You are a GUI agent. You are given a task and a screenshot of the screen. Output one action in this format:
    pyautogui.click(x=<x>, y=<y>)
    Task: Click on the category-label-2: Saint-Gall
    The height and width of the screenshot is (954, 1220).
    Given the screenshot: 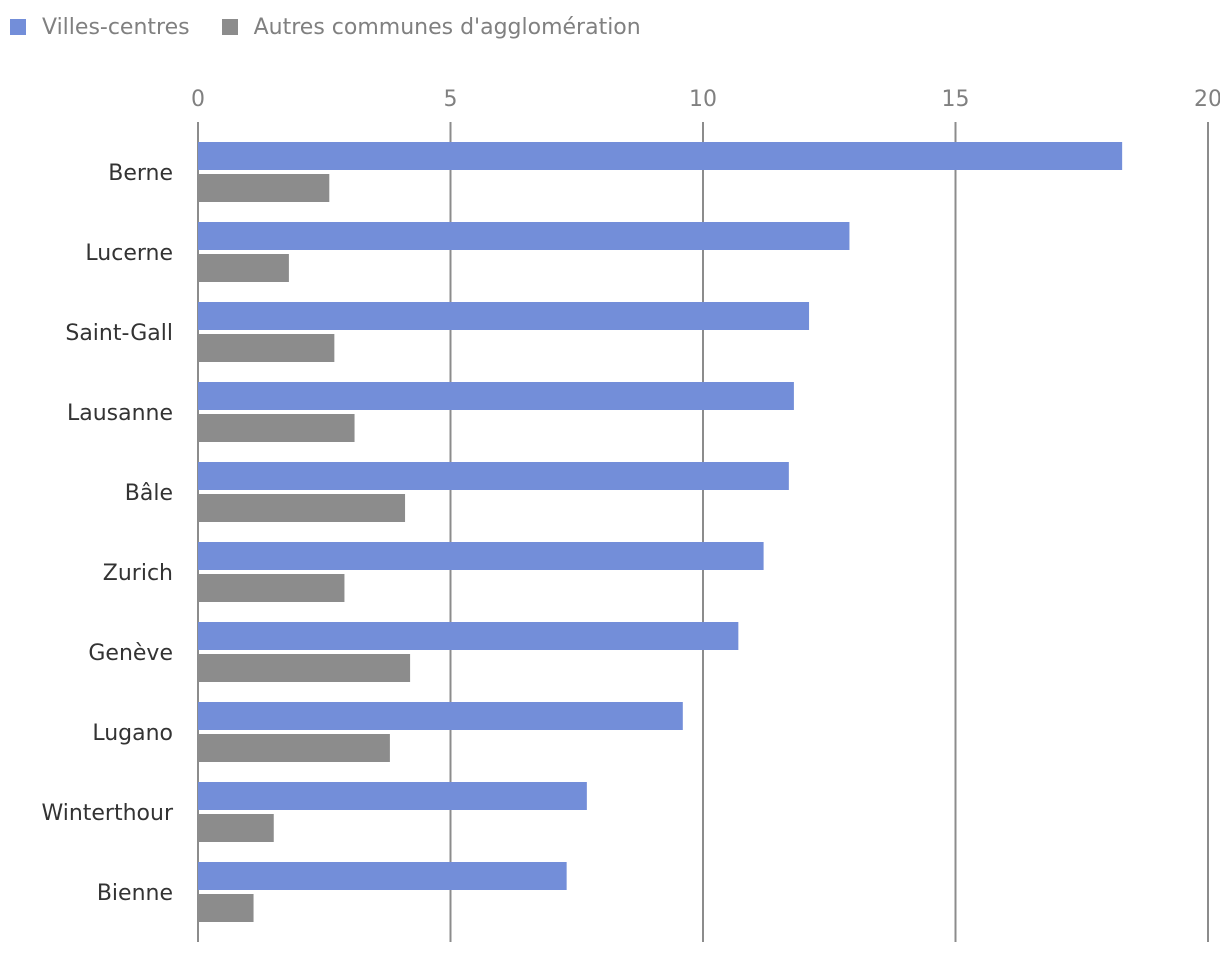 What is the action you would take?
    pyautogui.click(x=119, y=333)
    